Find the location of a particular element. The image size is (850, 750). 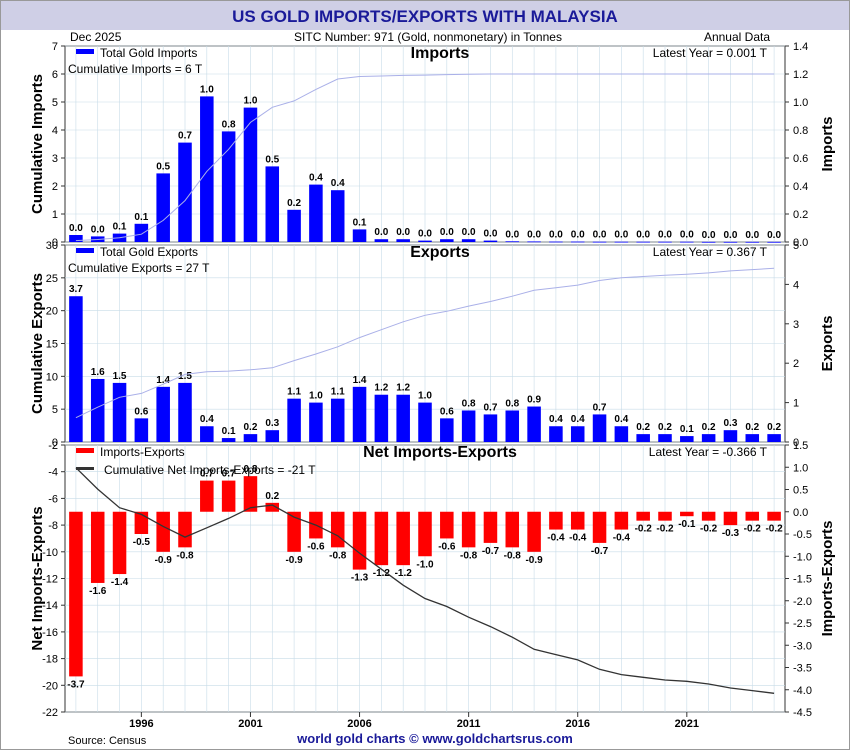

bar-2010 is located at coordinates (447, 240).